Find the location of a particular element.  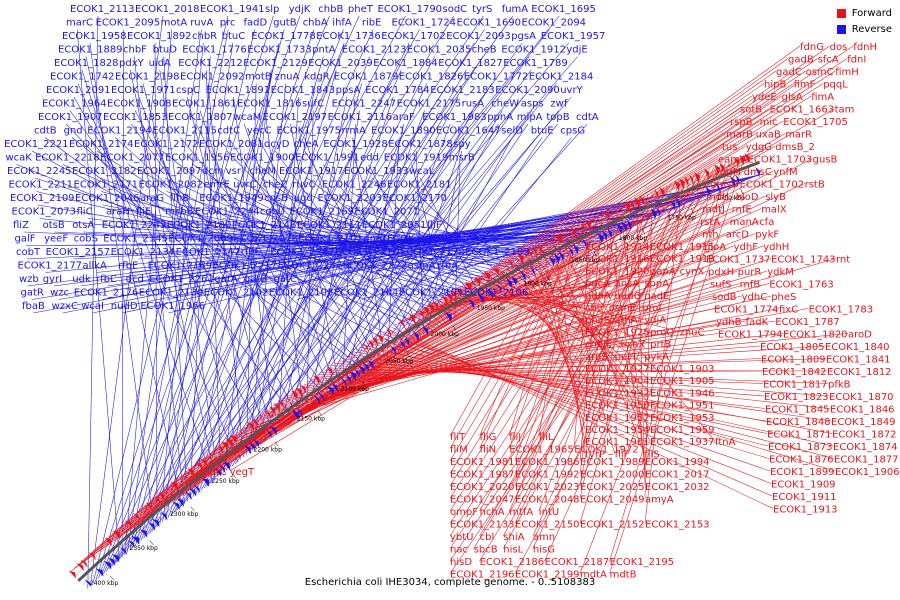

forward-gene-label: ECOK1_1937 is located at coordinates (682, 442).